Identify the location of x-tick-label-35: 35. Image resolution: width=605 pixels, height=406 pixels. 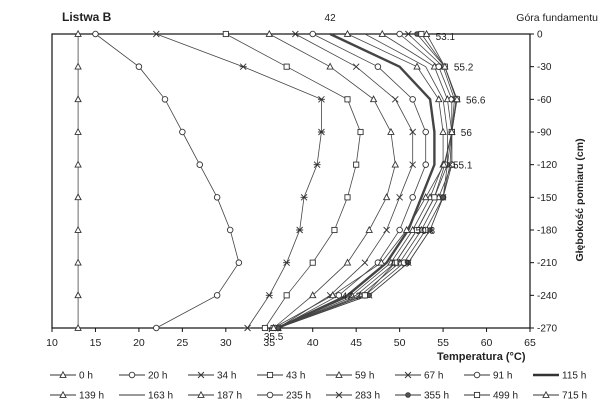
(269, 343).